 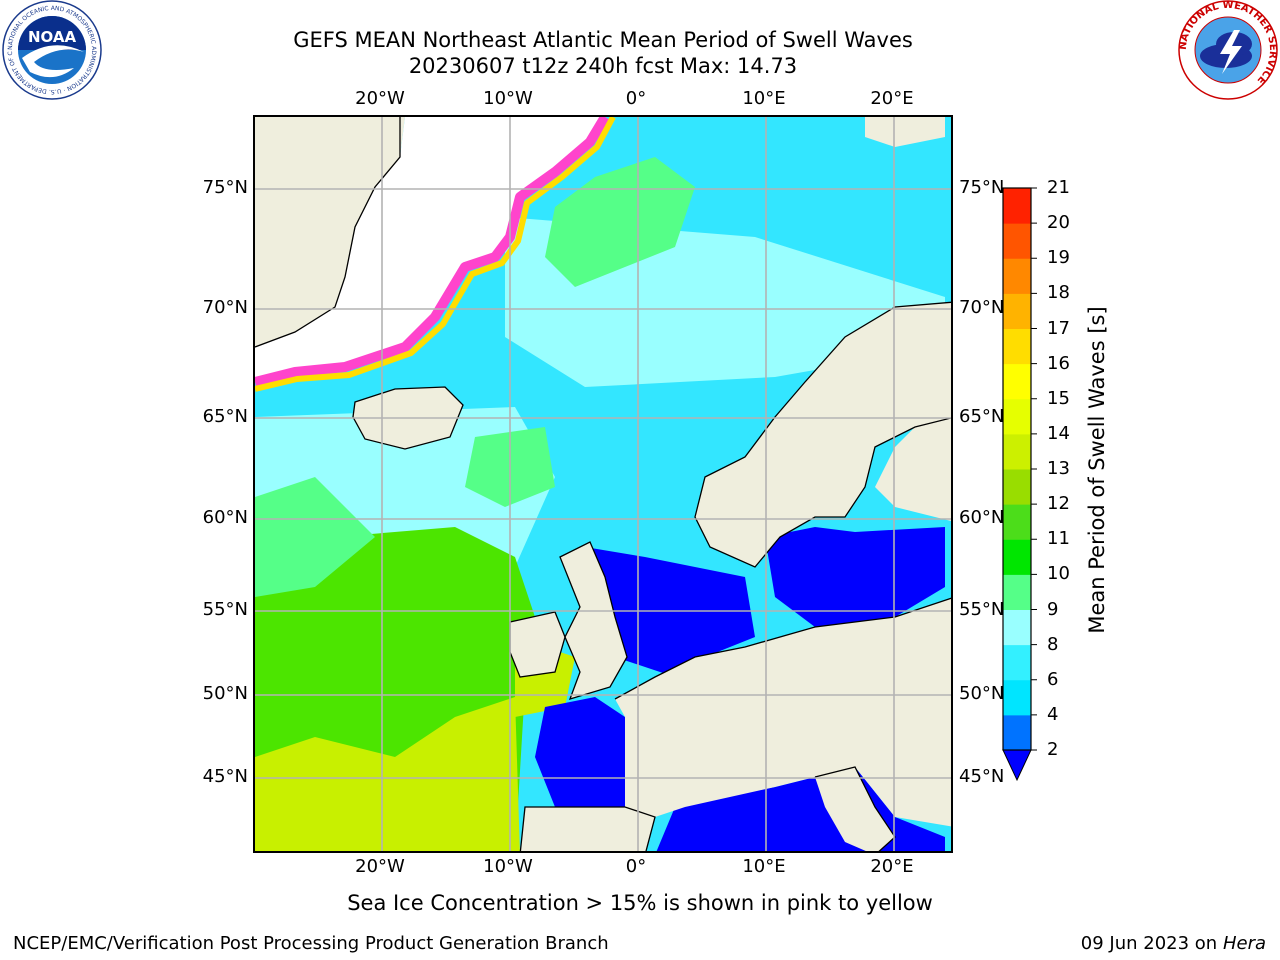 I want to click on britain-land, so click(x=593, y=620).